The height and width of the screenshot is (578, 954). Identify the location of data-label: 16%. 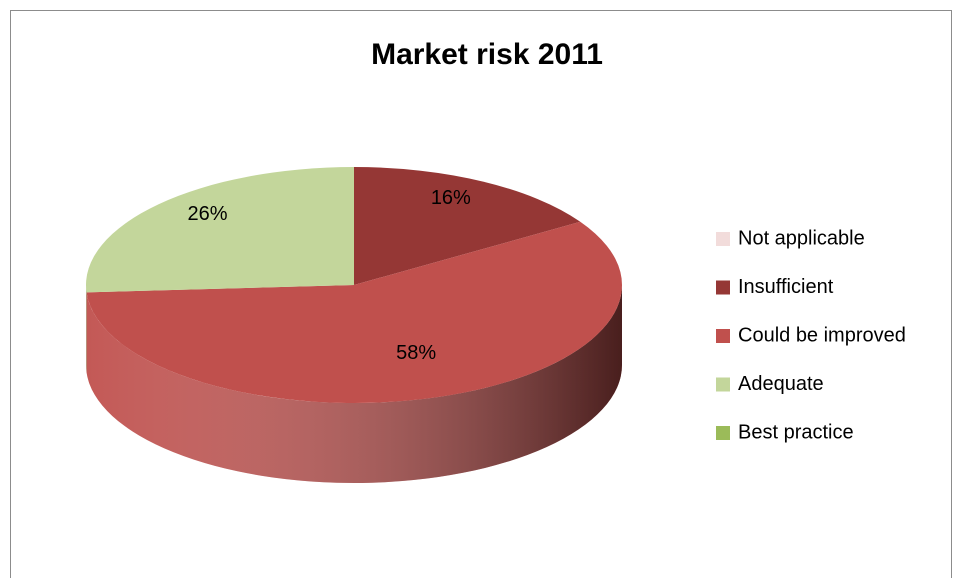
(451, 198).